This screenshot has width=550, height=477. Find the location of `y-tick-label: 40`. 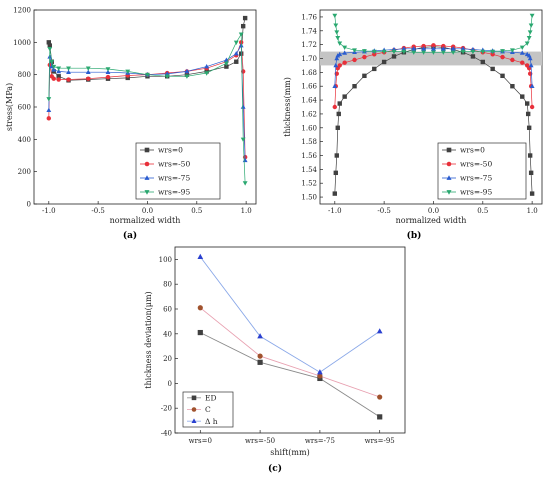

y-tick-label: 40 is located at coordinates (167, 334).